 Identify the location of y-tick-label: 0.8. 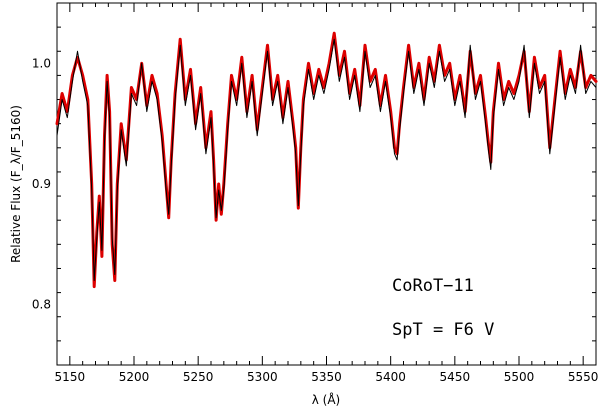
(41, 305).